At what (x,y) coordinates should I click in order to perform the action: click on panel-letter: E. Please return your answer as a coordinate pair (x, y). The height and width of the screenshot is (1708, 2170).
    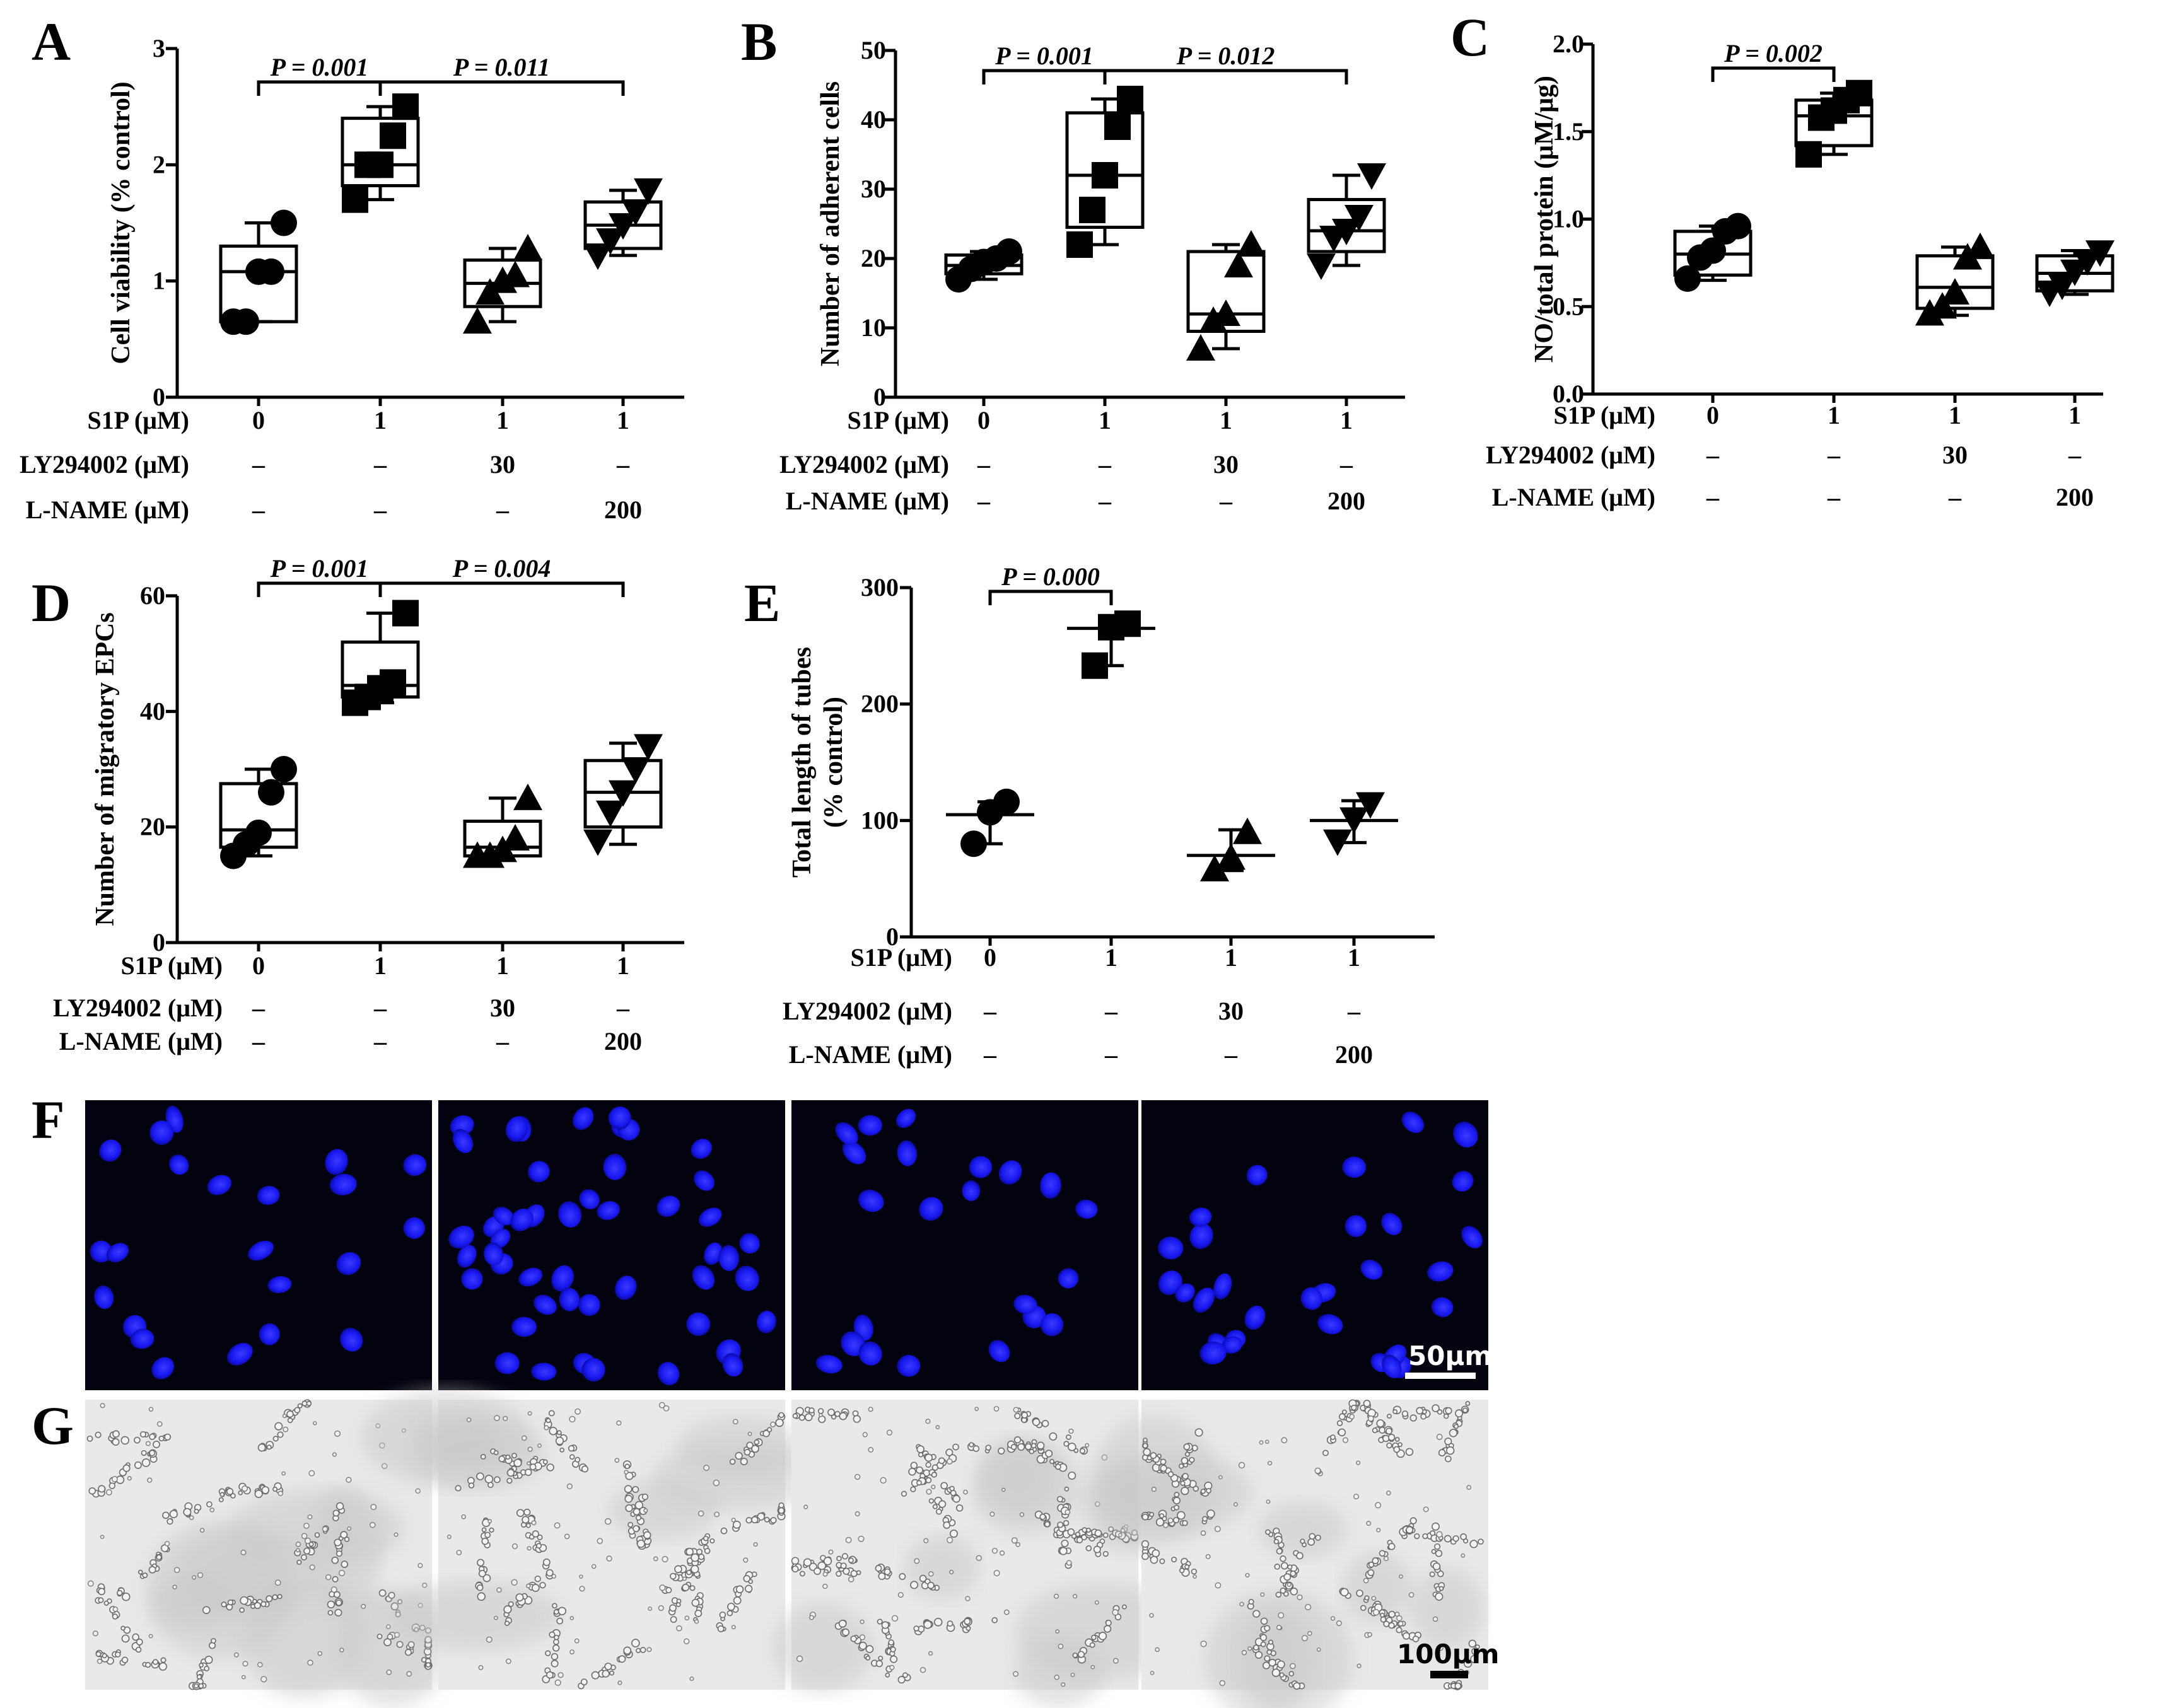
    Looking at the image, I should click on (762, 602).